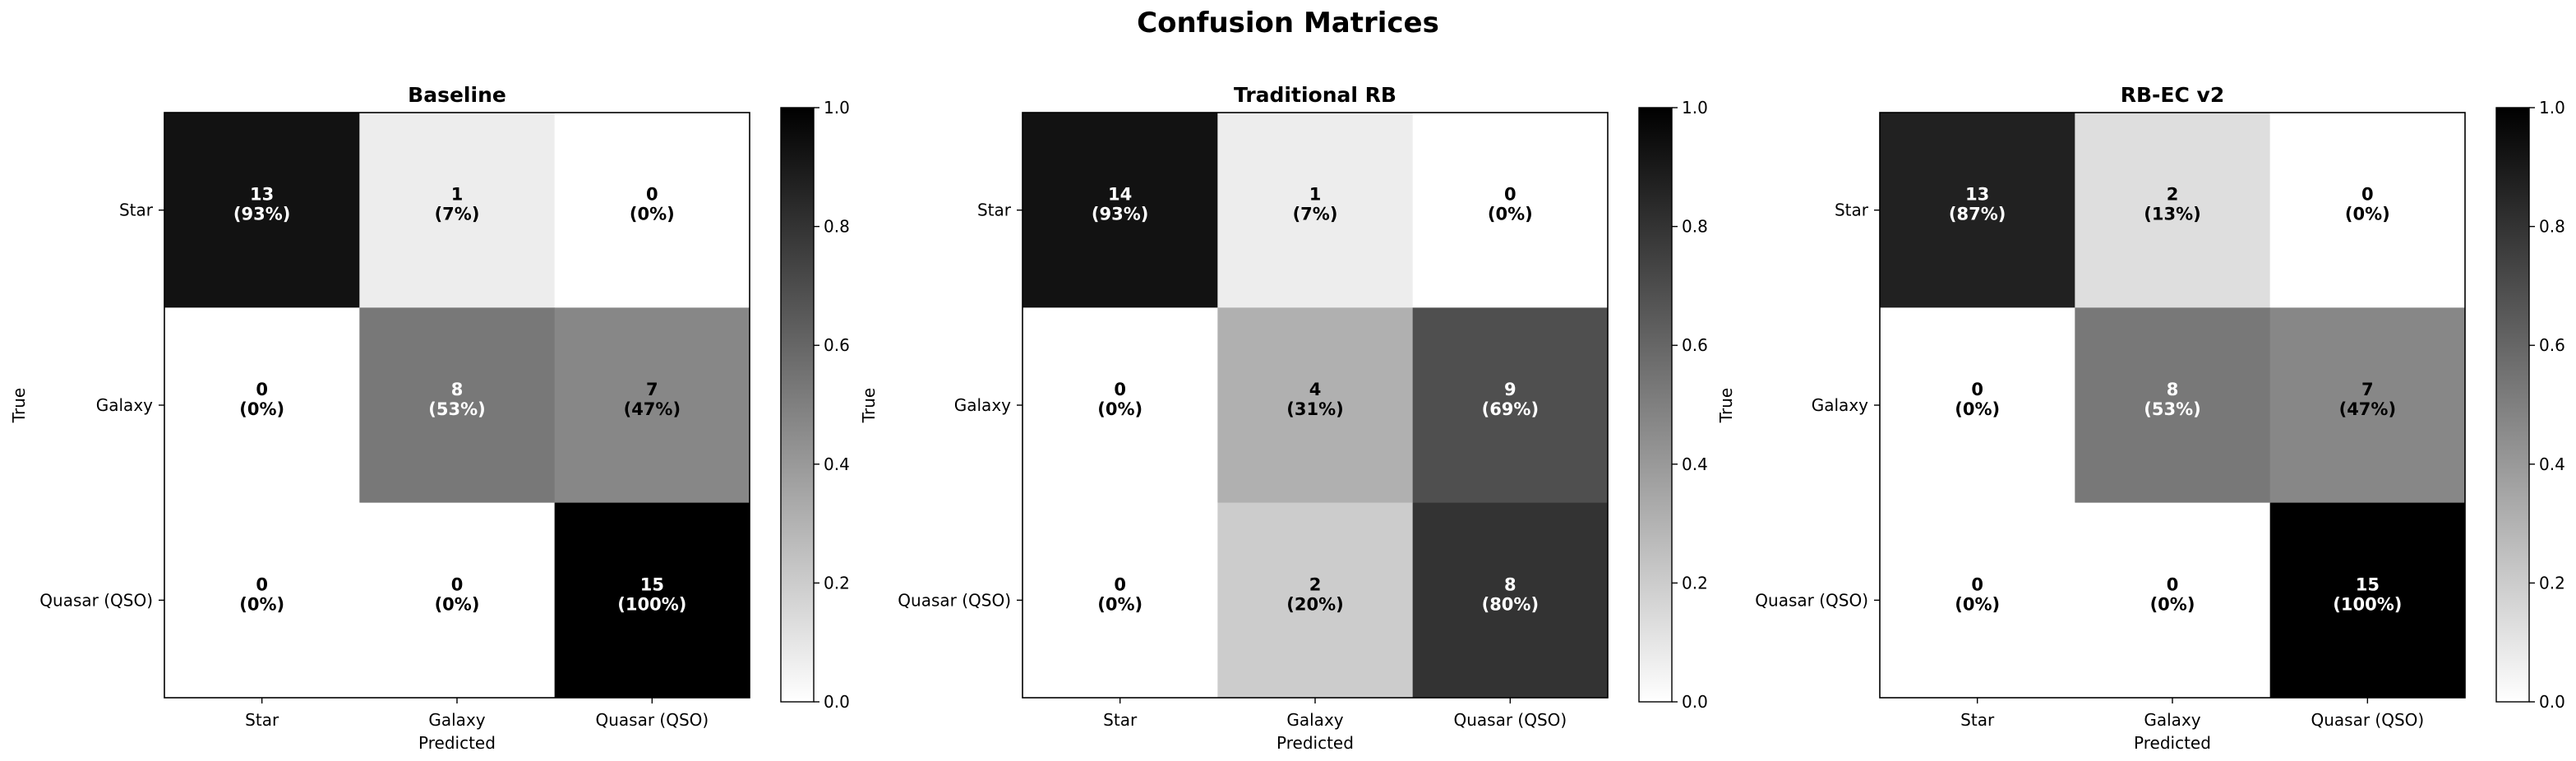  I want to click on y-tick-label: Star, so click(137, 210).